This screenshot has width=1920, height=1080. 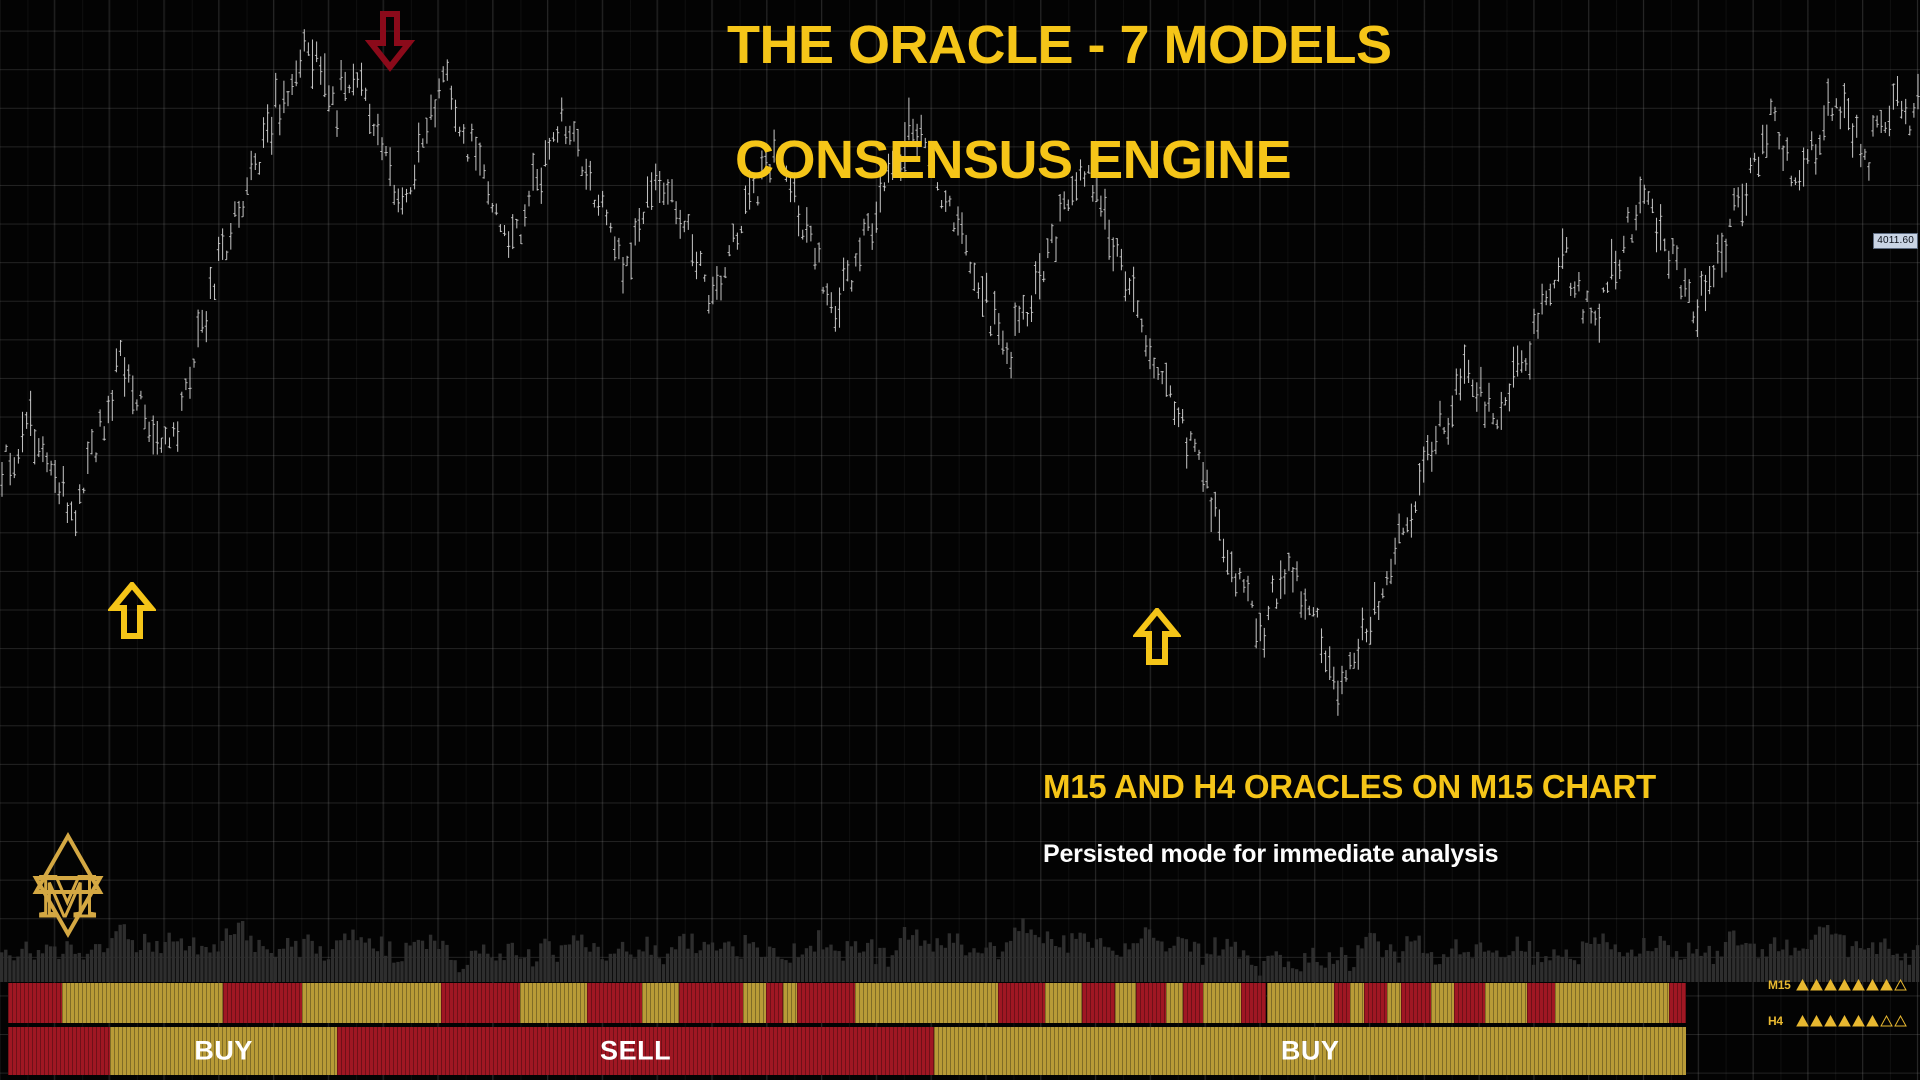 I want to click on consensus-triangles-m15, so click(x=1851, y=985).